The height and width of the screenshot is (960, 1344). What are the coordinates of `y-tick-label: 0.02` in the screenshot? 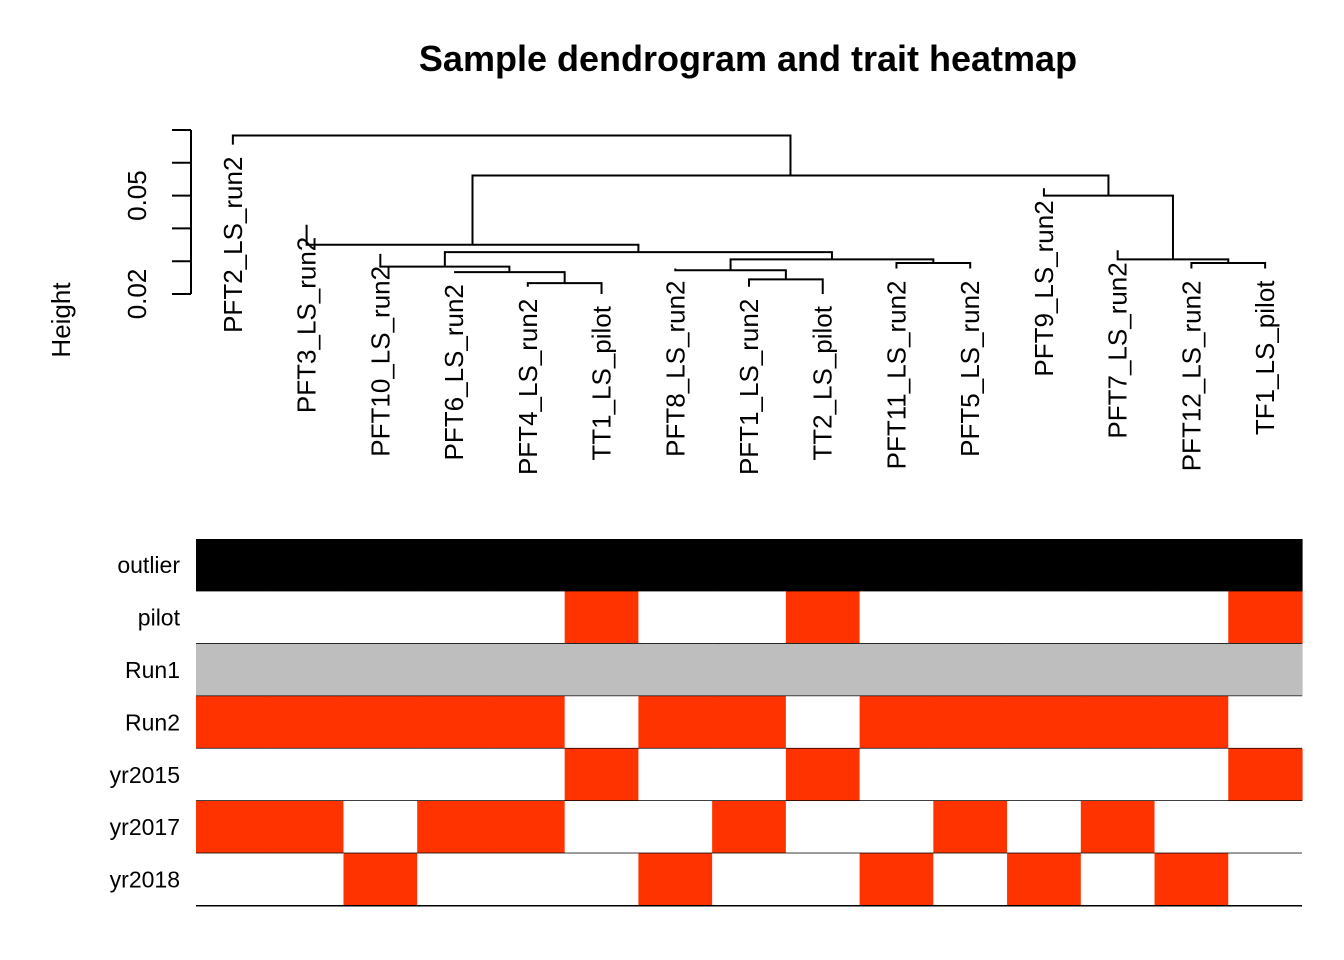 It's located at (137, 294).